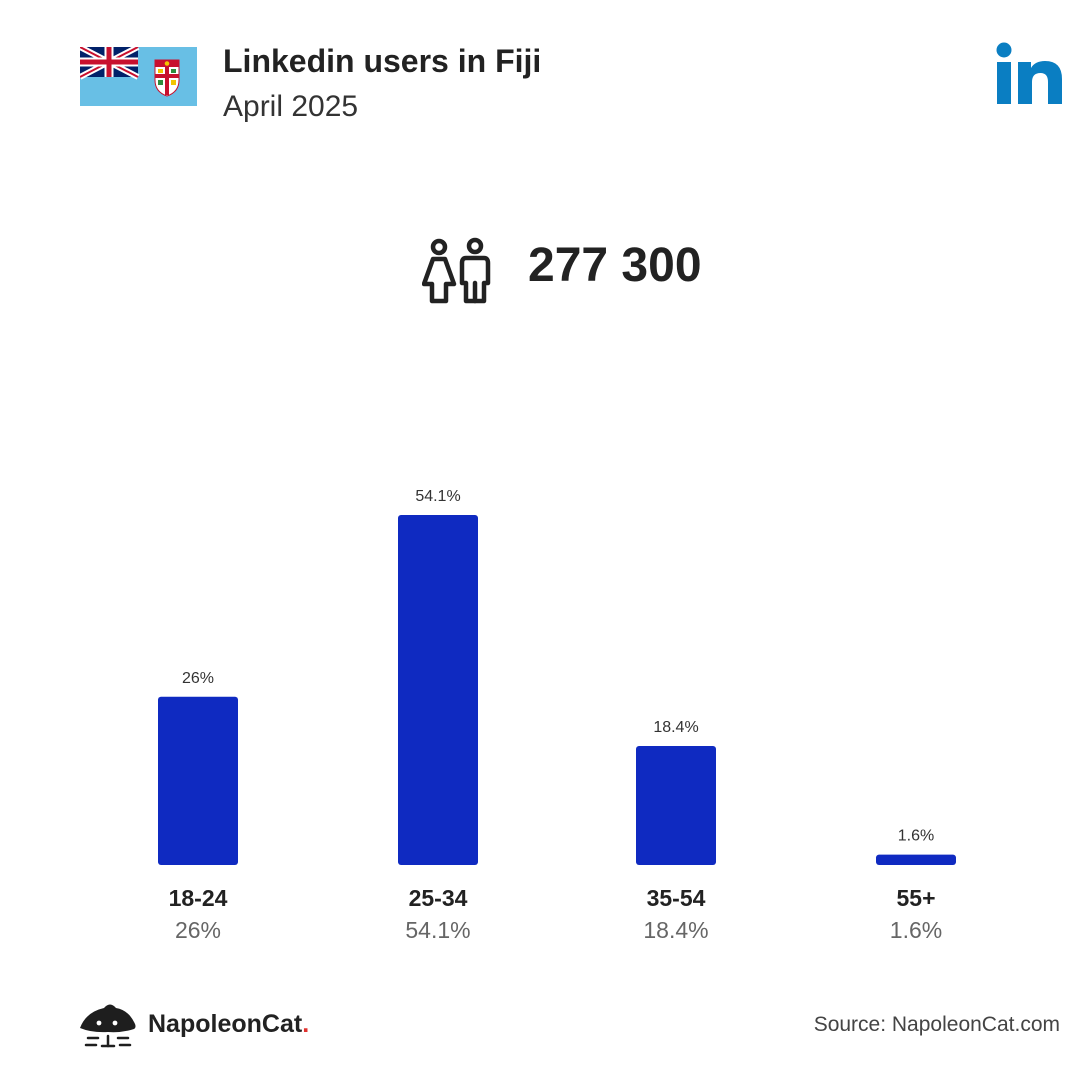 The width and height of the screenshot is (1080, 1080). I want to click on napoleoncat-logo-icon, so click(108, 1026).